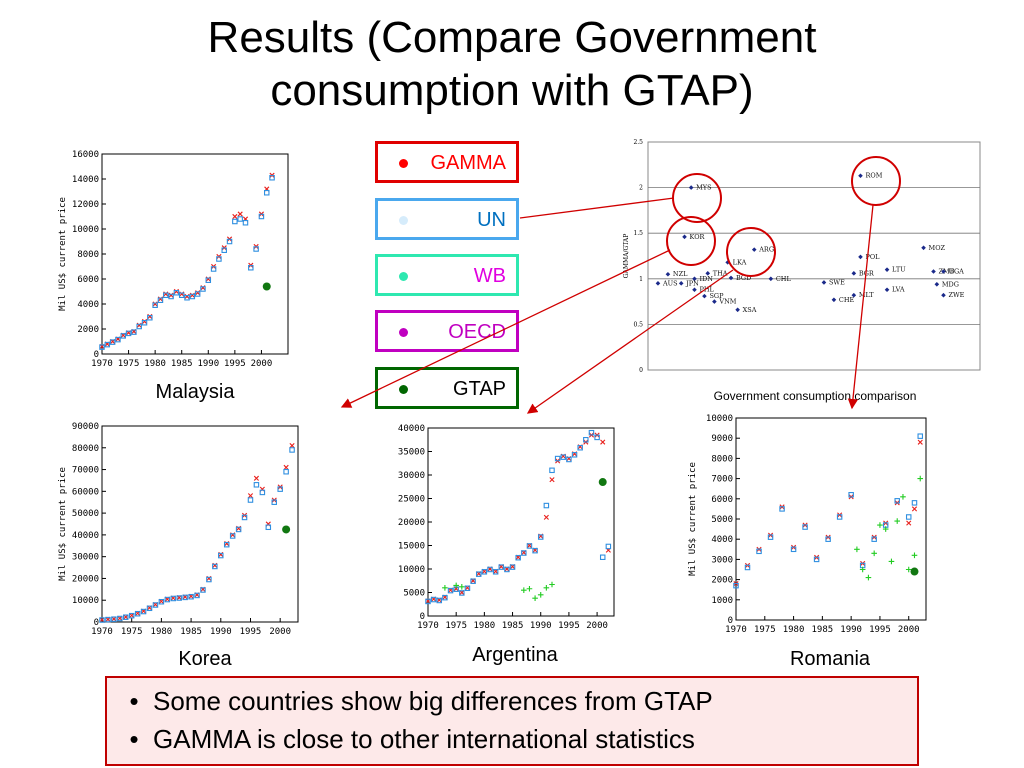 This screenshot has height=768, width=1024. Describe the element at coordinates (569, 626) in the screenshot. I see `x-tick-label: 1995` at that location.